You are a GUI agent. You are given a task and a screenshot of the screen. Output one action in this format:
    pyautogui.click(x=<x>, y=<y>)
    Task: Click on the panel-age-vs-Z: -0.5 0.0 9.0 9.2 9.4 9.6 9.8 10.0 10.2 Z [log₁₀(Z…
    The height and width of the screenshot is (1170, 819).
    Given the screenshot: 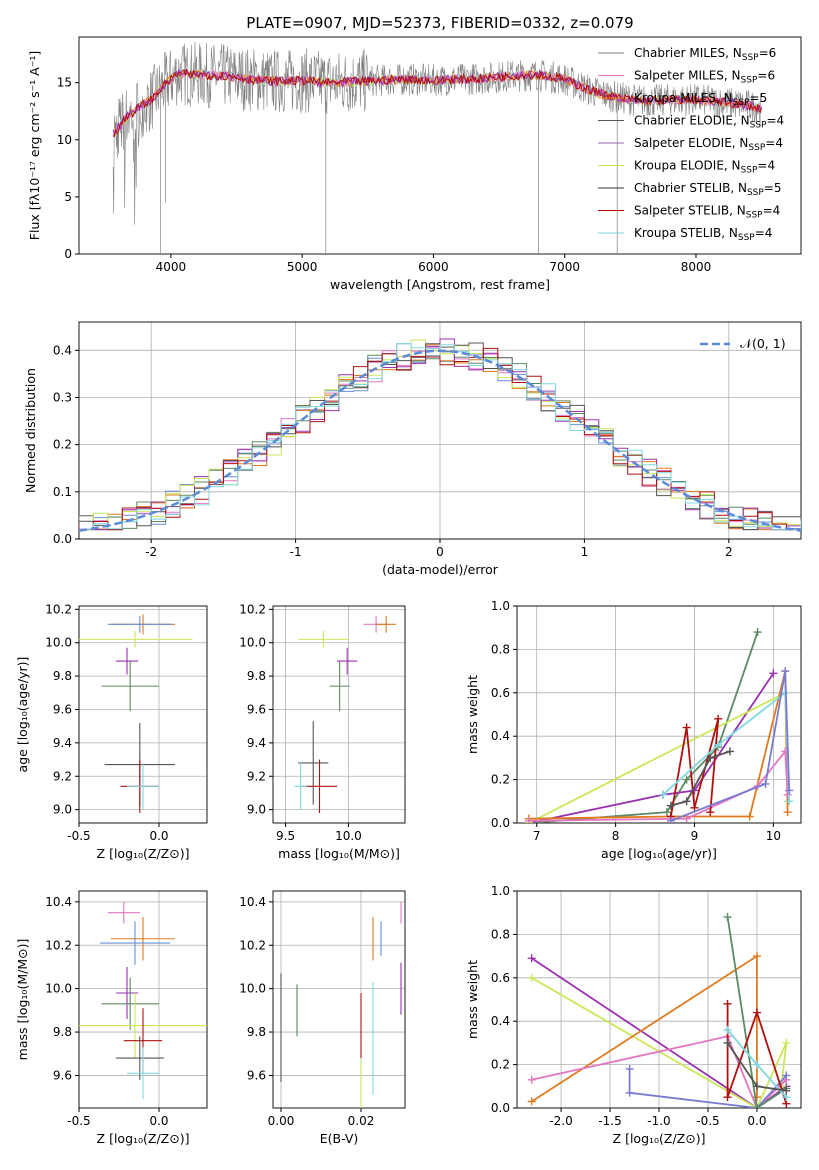 What is the action you would take?
    pyautogui.click(x=111, y=731)
    